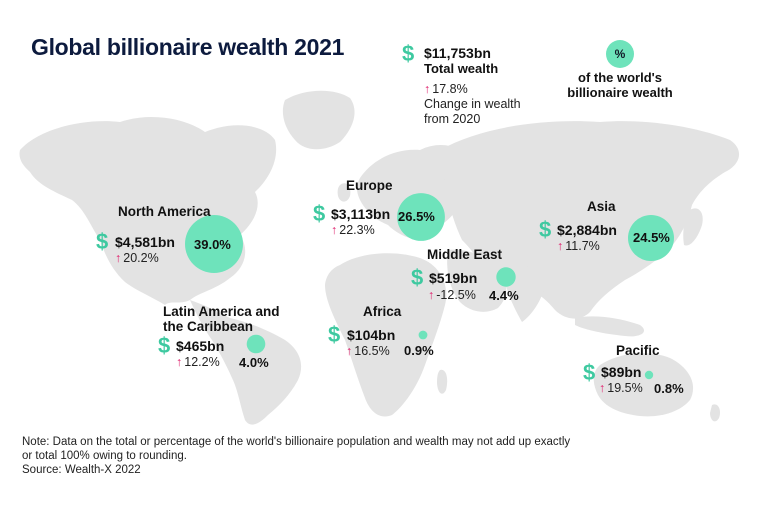 The image size is (768, 508). What do you see at coordinates (621, 372) in the screenshot?
I see `wealth-pacific: $89bn` at bounding box center [621, 372].